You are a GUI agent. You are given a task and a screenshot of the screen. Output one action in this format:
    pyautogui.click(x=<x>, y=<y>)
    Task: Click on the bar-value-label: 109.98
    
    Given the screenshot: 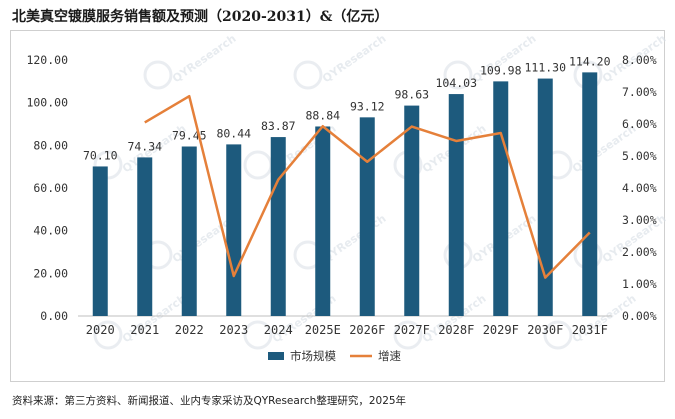 What is the action you would take?
    pyautogui.click(x=501, y=70)
    